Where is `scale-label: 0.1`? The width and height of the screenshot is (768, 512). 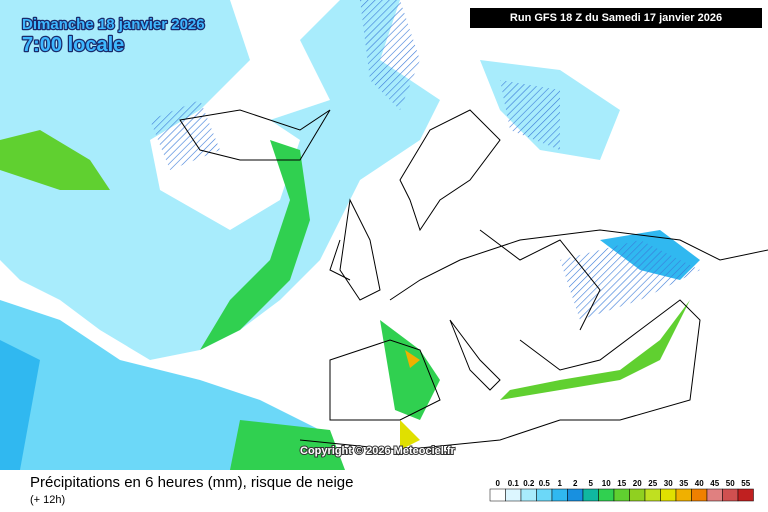 scale-label: 0.1 is located at coordinates (514, 483).